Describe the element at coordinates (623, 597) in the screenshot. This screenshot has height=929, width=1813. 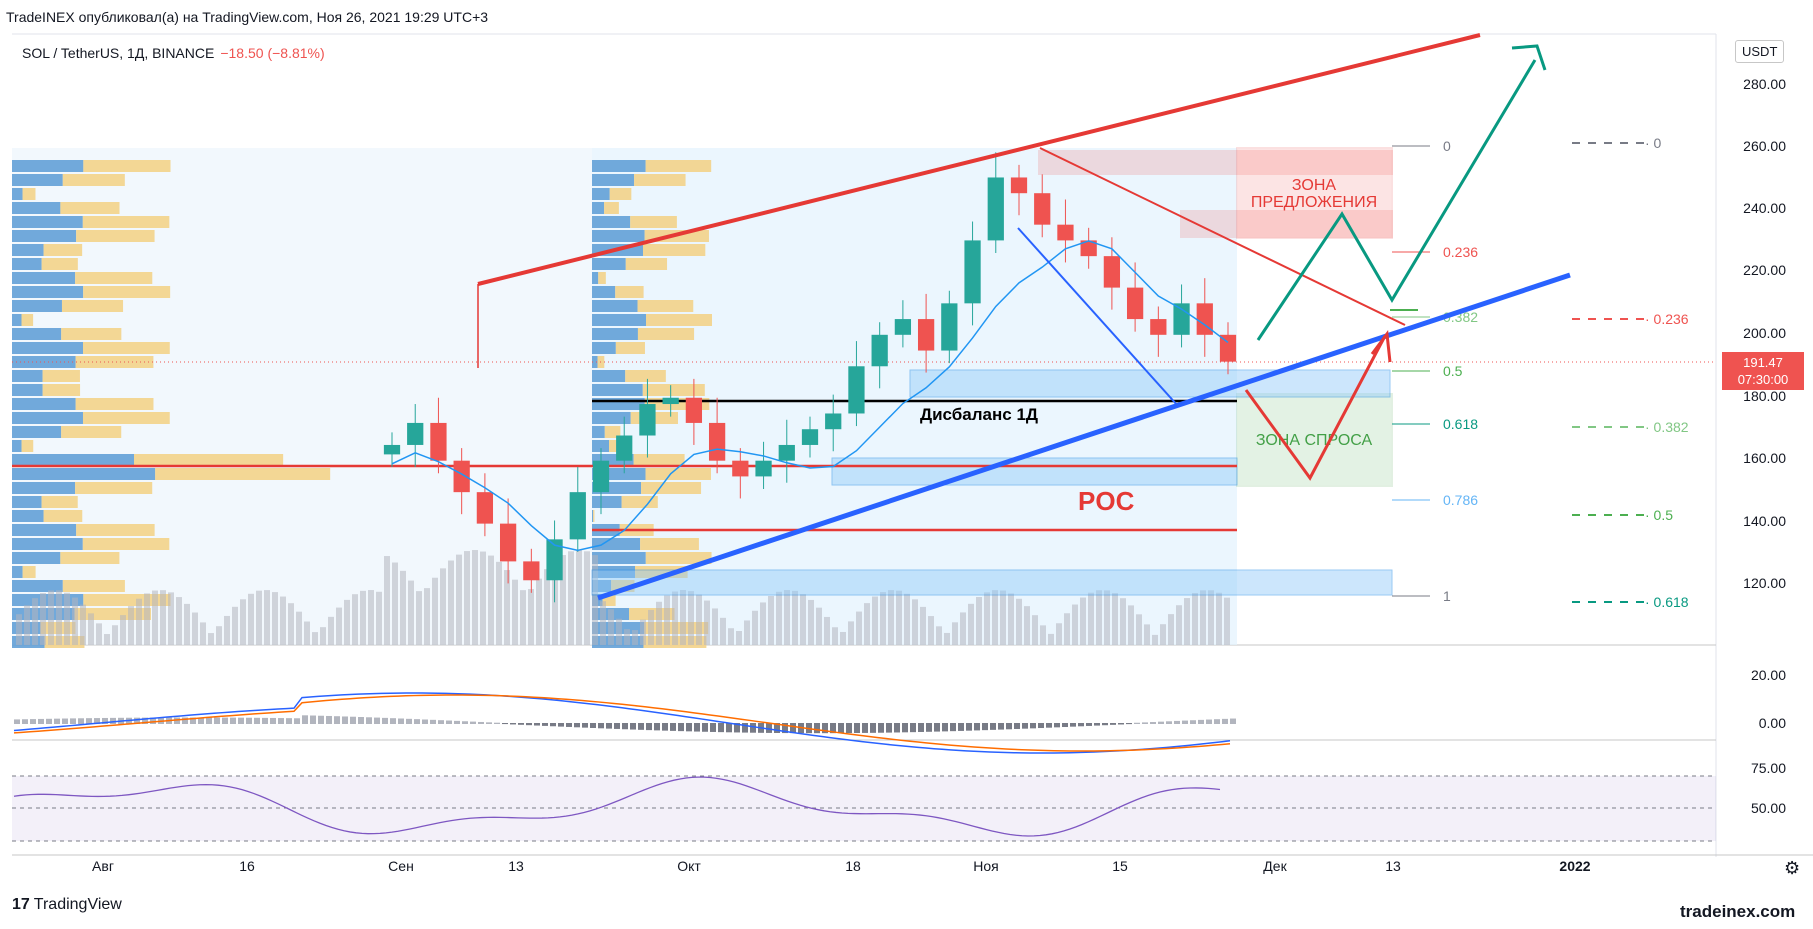
I see `volume-bars` at that location.